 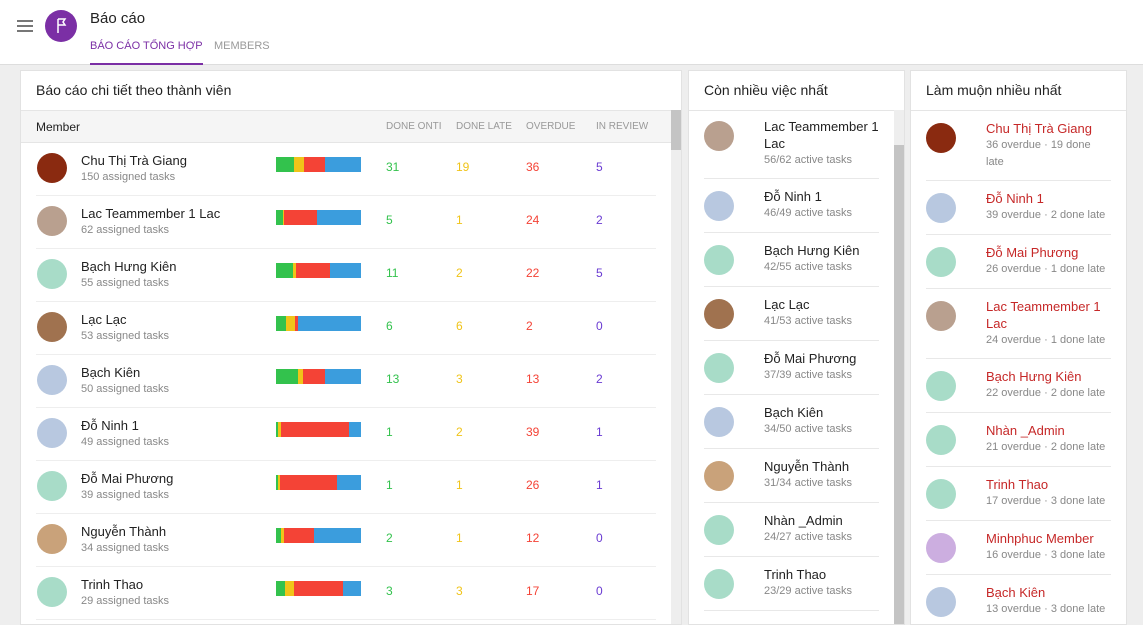 What do you see at coordinates (791, 206) in the screenshot?
I see `list-item: Đỗ Ninh 1 46/49 active tasks` at bounding box center [791, 206].